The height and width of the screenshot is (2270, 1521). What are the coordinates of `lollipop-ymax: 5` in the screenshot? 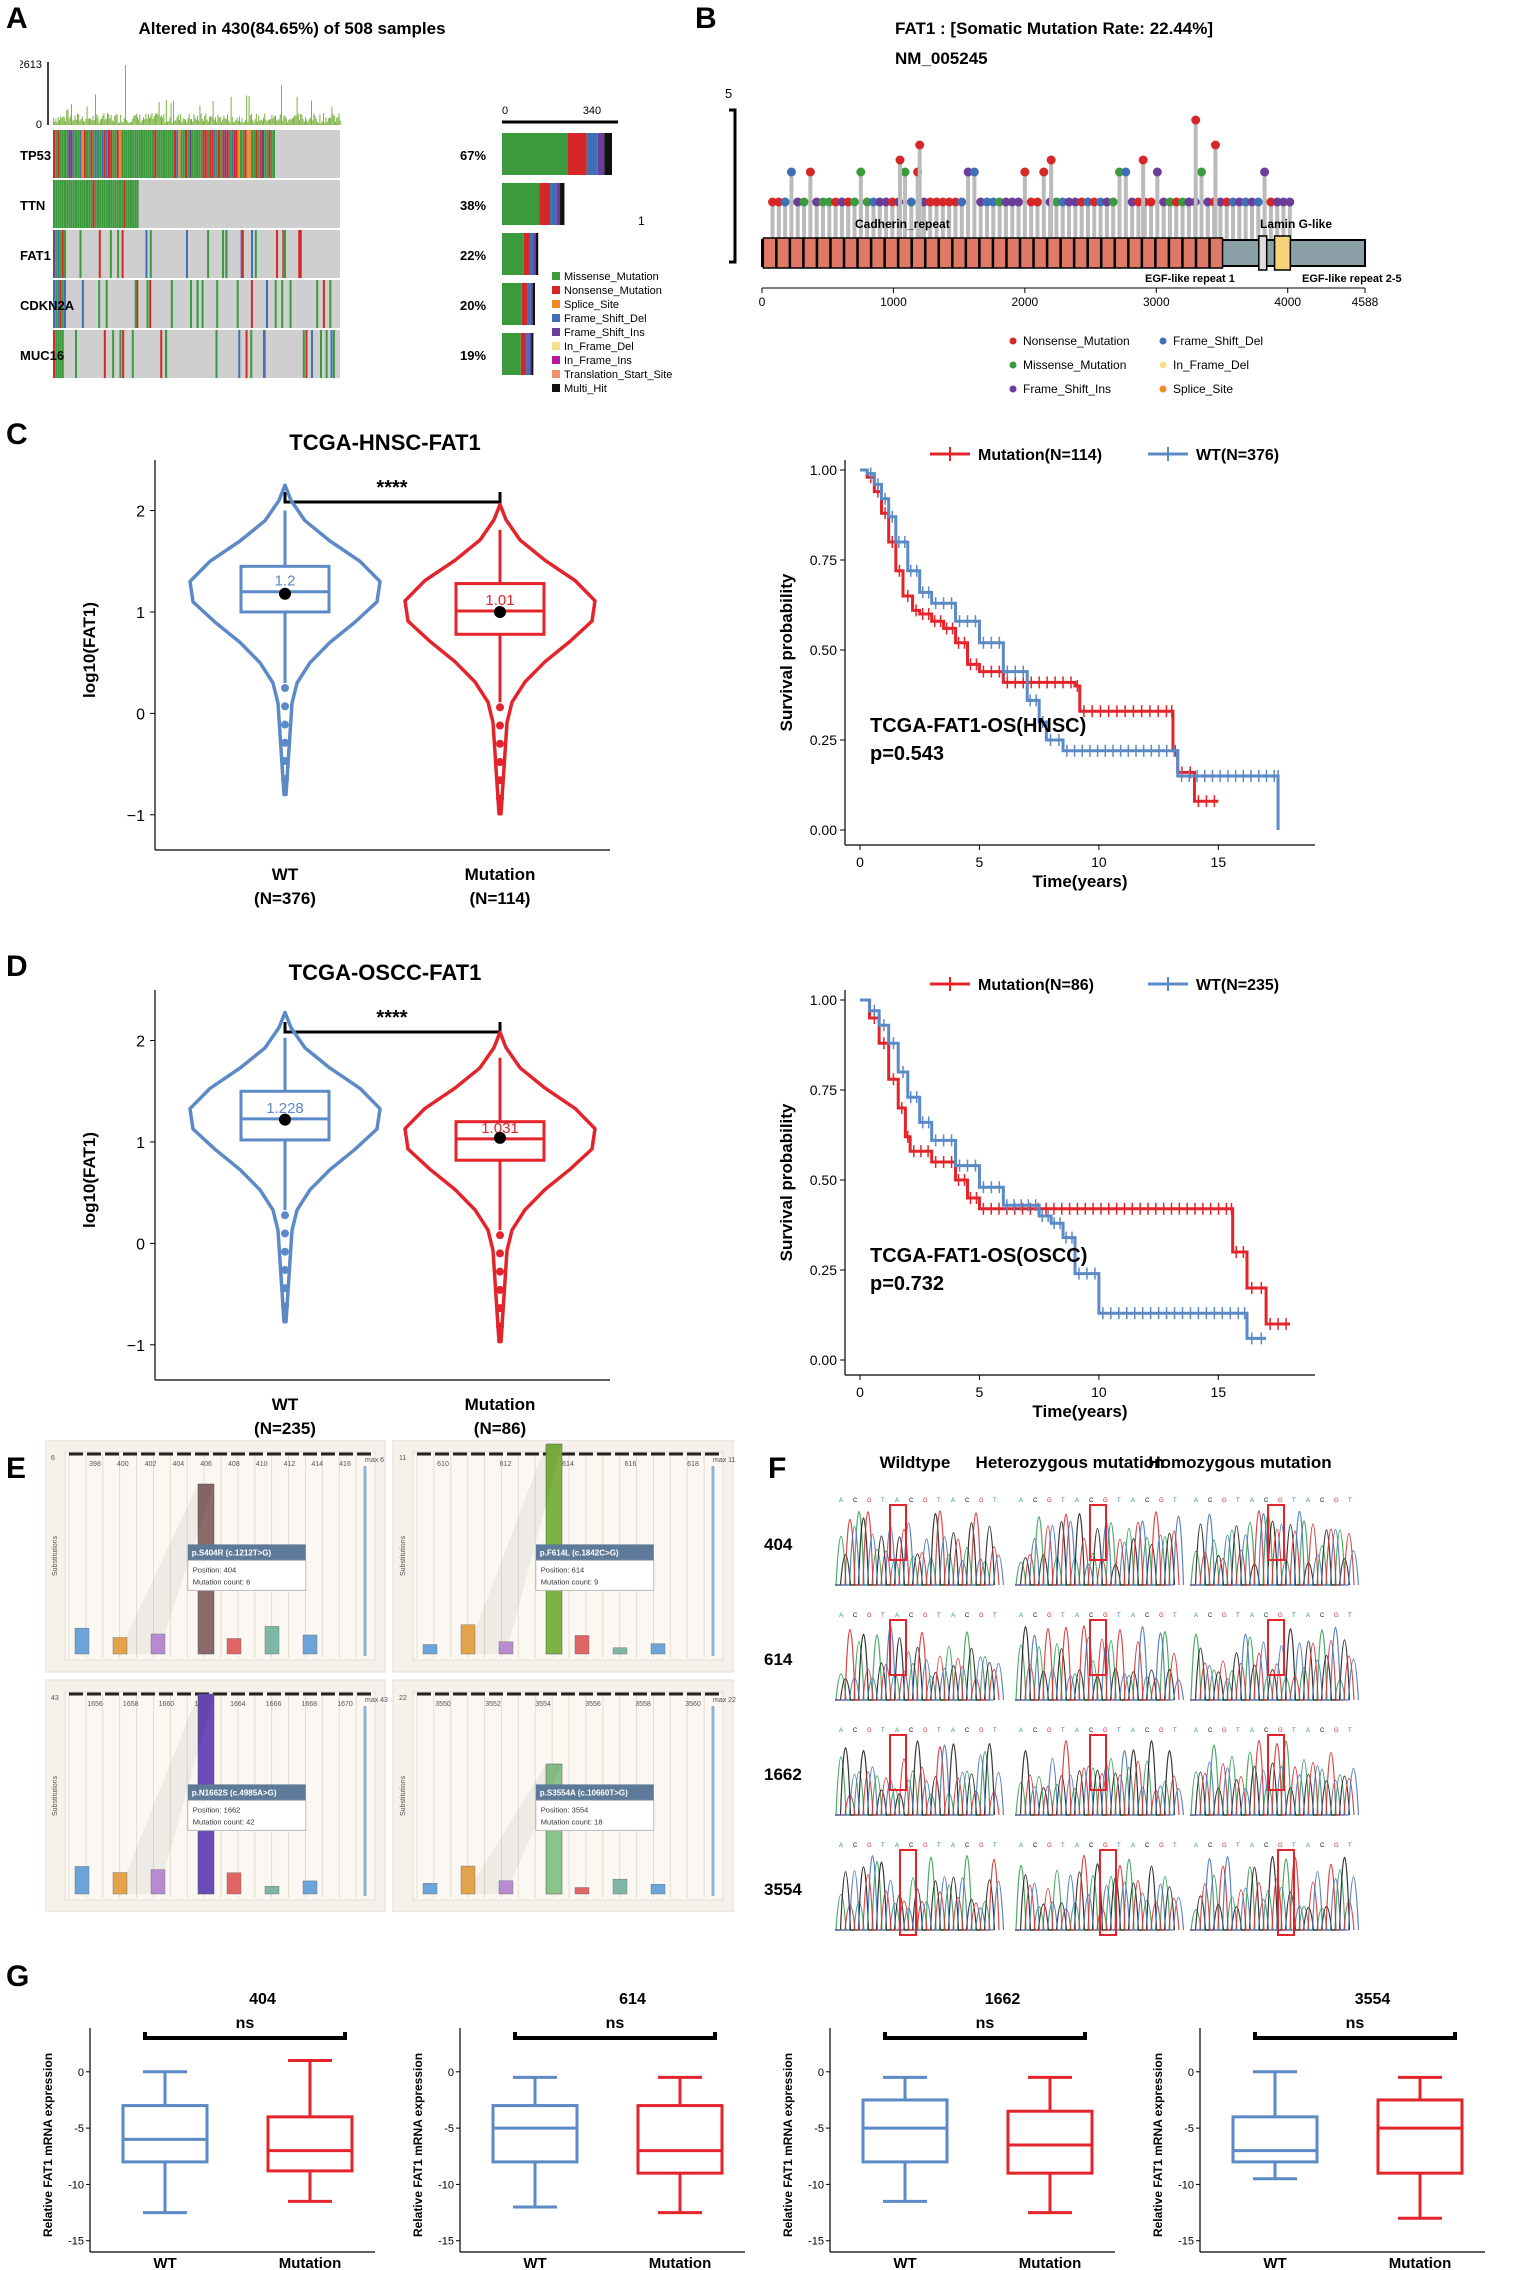 It's located at (728, 93).